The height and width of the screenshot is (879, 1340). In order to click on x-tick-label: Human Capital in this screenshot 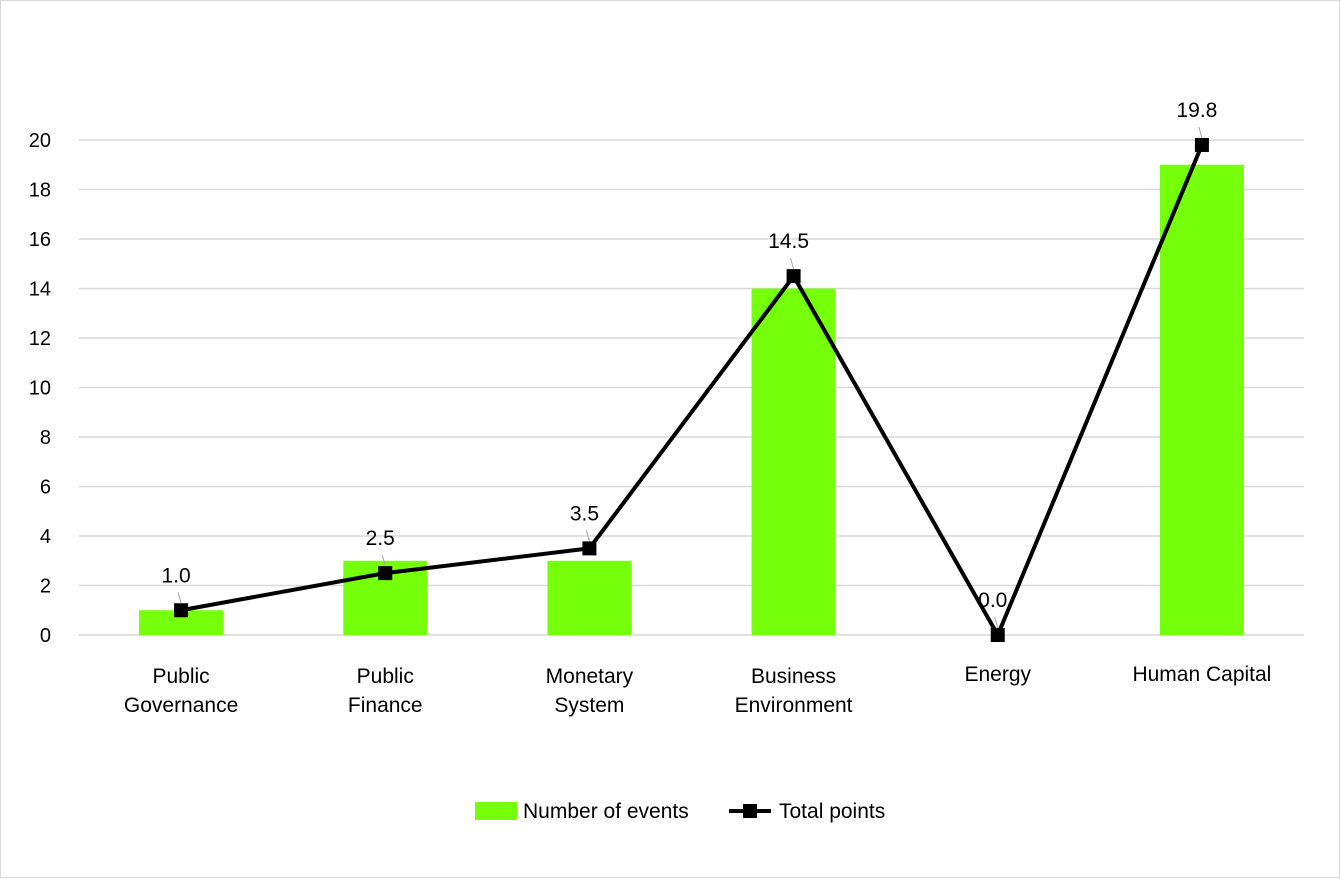, I will do `click(1201, 674)`.